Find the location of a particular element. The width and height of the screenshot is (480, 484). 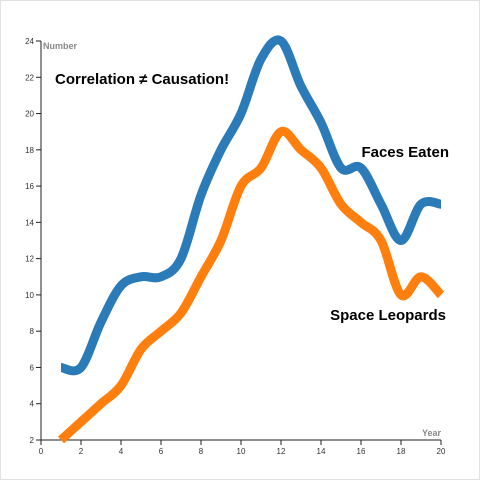

x-tick-label: 12 is located at coordinates (281, 451).